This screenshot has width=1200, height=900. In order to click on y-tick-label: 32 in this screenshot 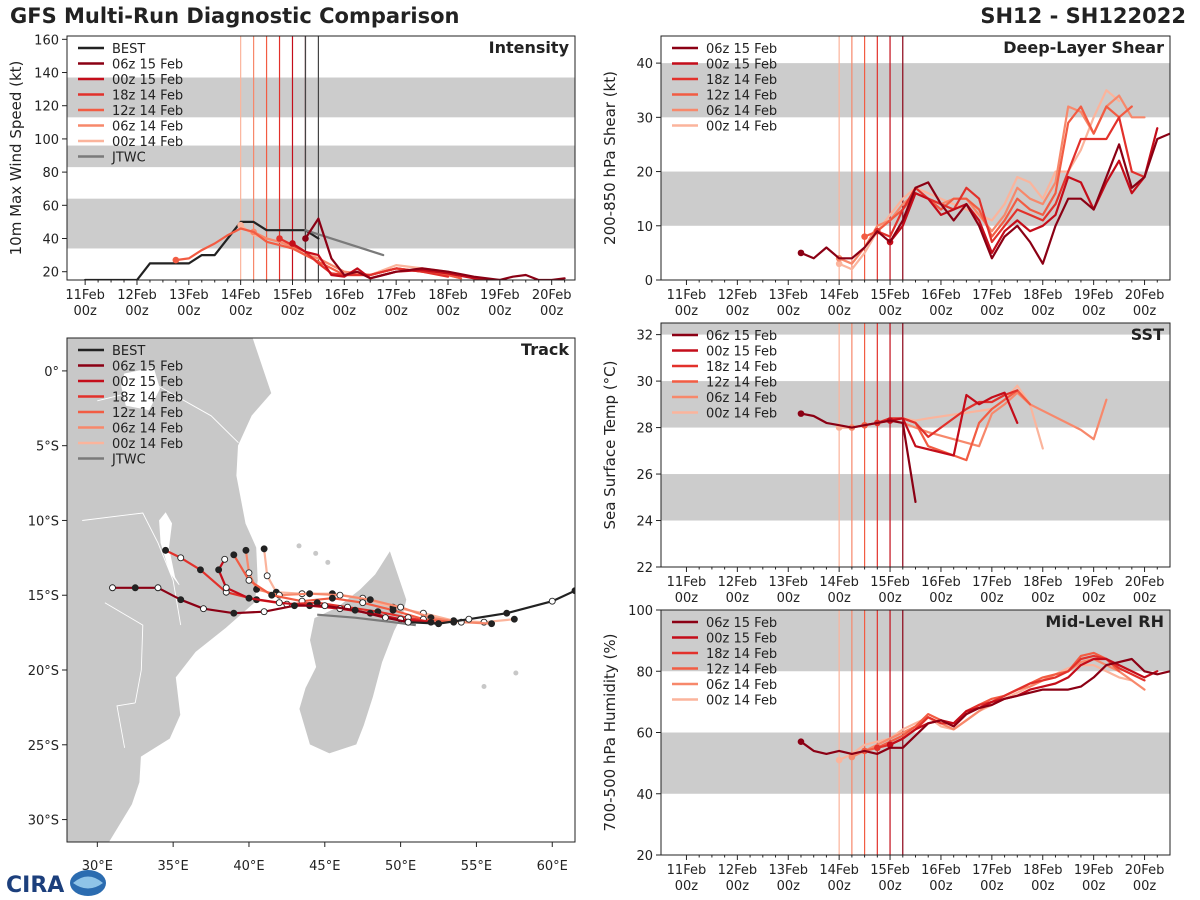, I will do `click(644, 336)`.